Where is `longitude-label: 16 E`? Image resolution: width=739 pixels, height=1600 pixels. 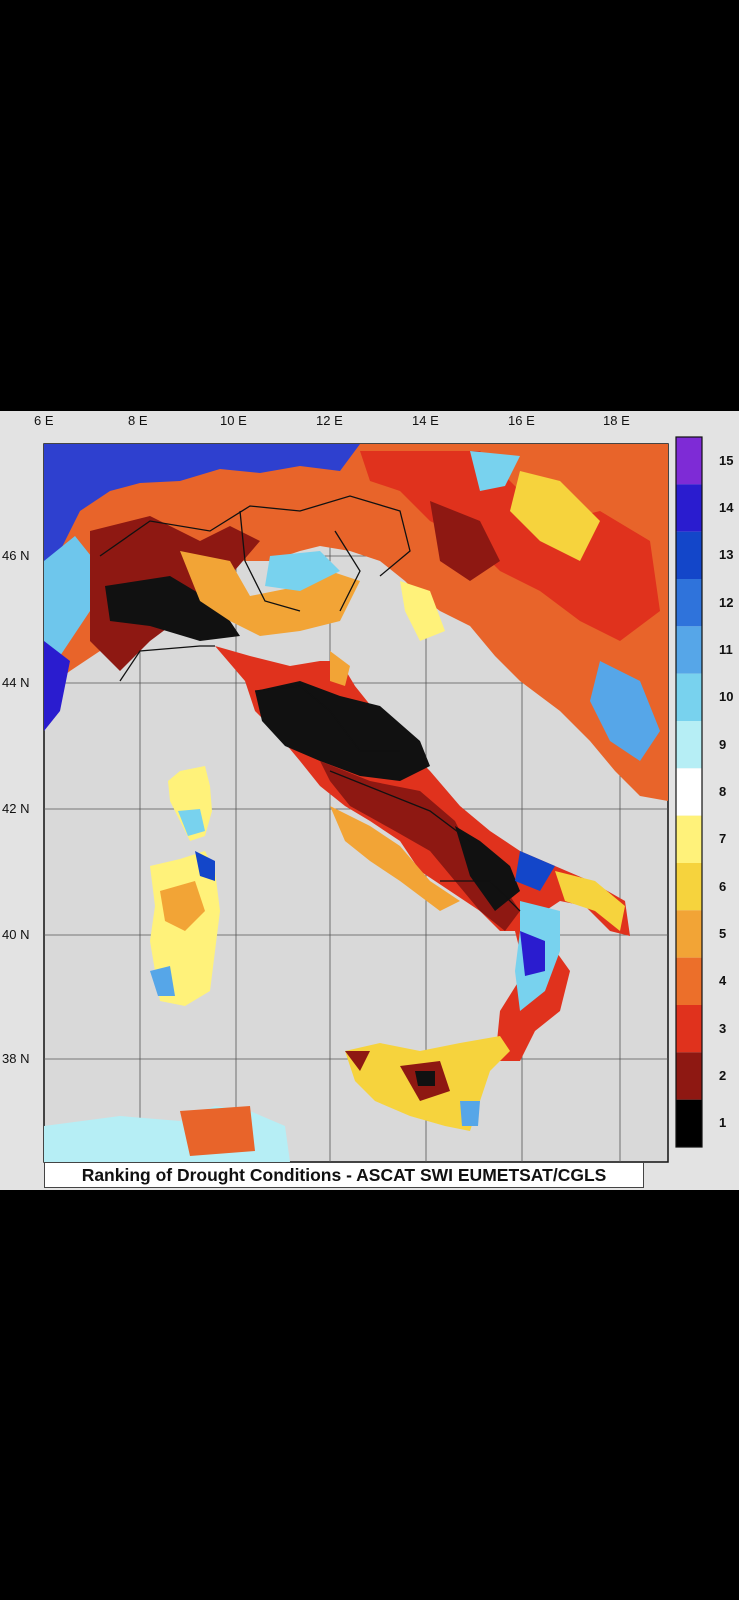
longitude-label: 16 E is located at coordinates (521, 420).